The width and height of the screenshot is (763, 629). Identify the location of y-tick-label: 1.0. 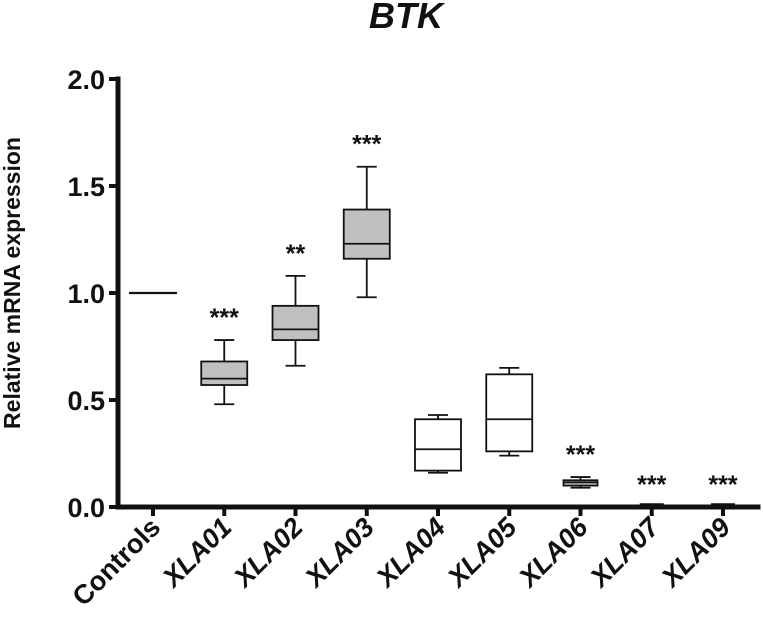
(86, 294).